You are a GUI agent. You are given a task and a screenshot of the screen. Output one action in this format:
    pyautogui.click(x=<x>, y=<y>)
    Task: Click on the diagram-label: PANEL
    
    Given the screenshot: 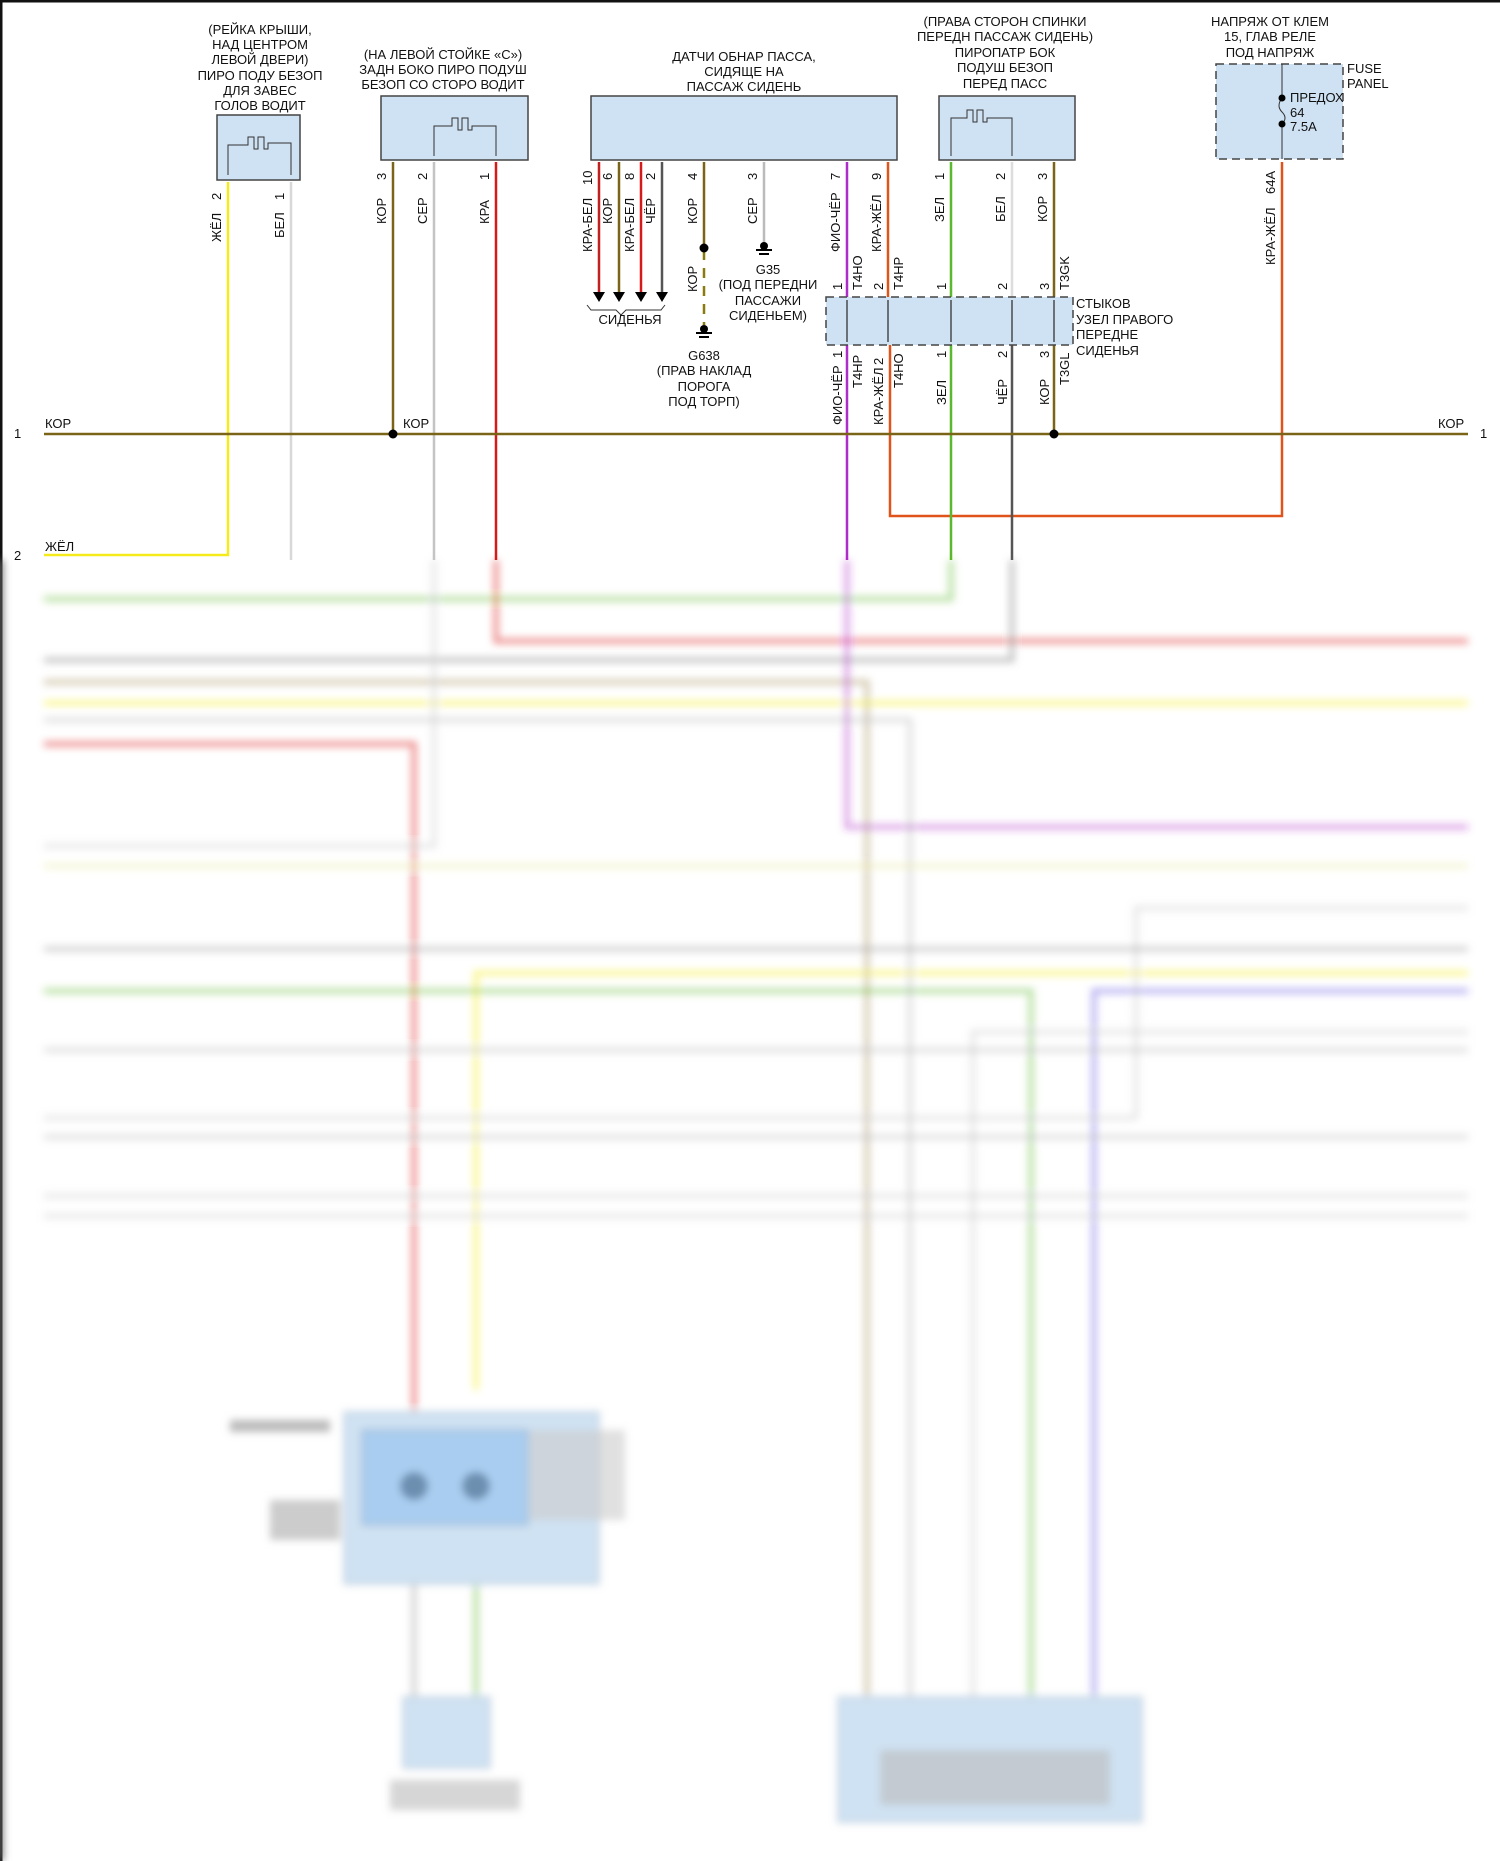 What is the action you would take?
    pyautogui.click(x=1368, y=83)
    